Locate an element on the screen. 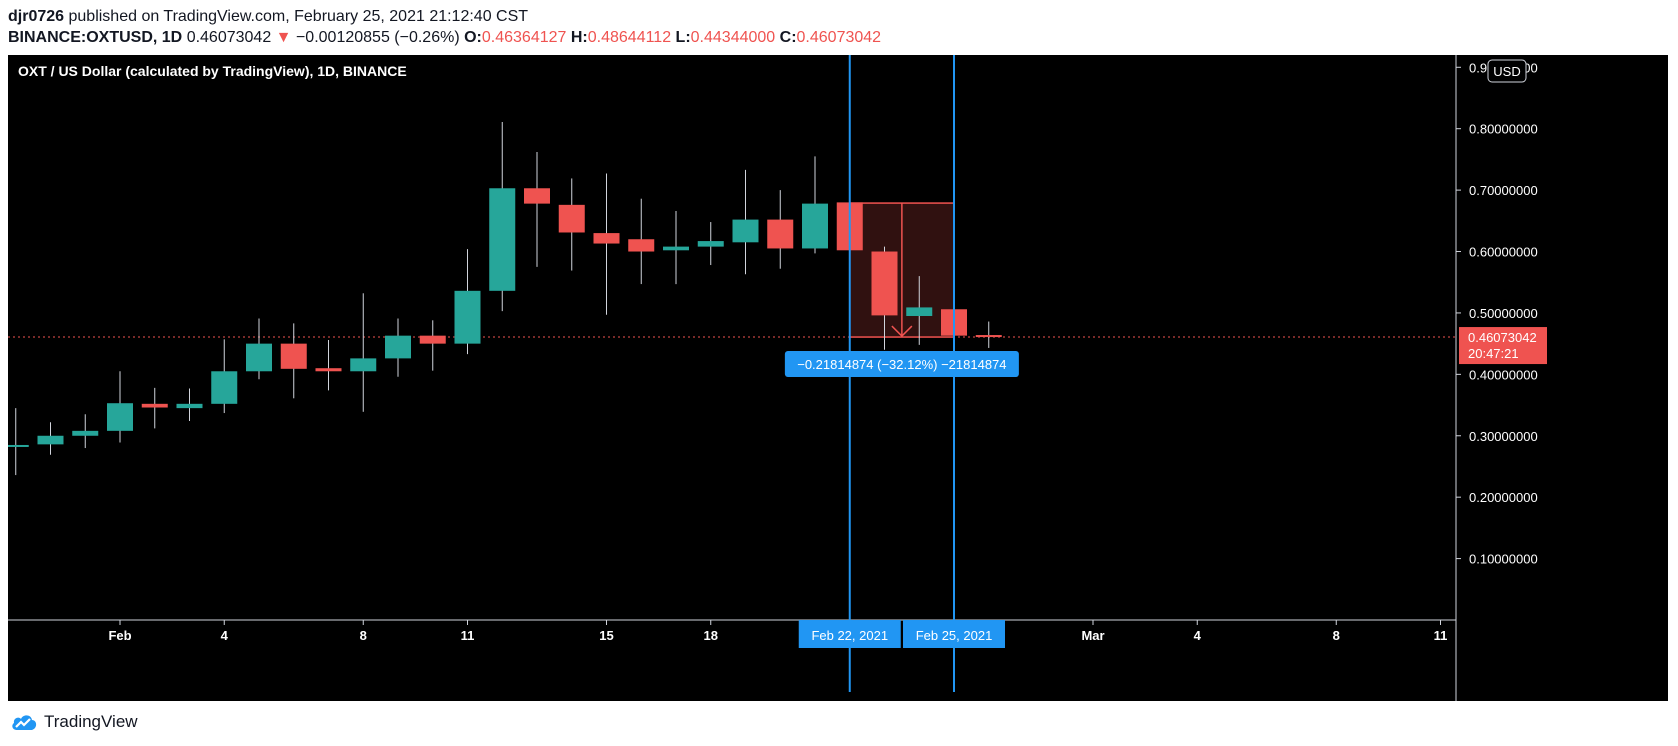 Image resolution: width=1678 pixels, height=746 pixels. close-value: 0.46073042 is located at coordinates (839, 37).